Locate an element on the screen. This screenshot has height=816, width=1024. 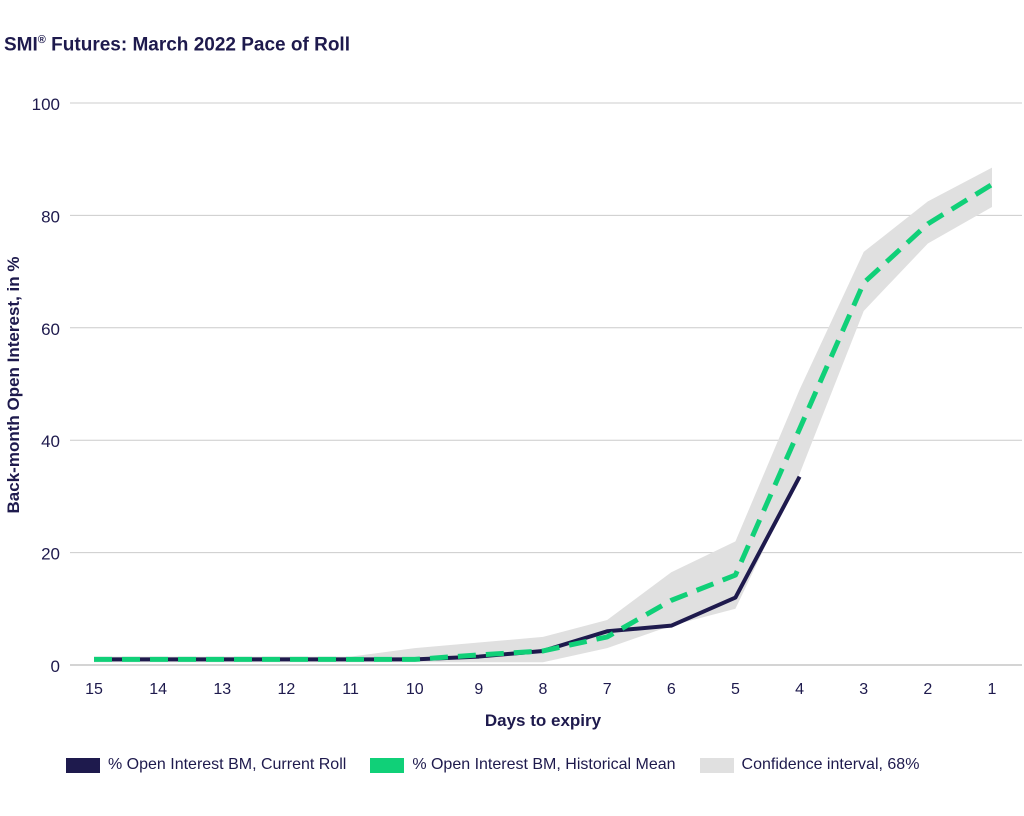
x-tick-label: 15 is located at coordinates (94, 689).